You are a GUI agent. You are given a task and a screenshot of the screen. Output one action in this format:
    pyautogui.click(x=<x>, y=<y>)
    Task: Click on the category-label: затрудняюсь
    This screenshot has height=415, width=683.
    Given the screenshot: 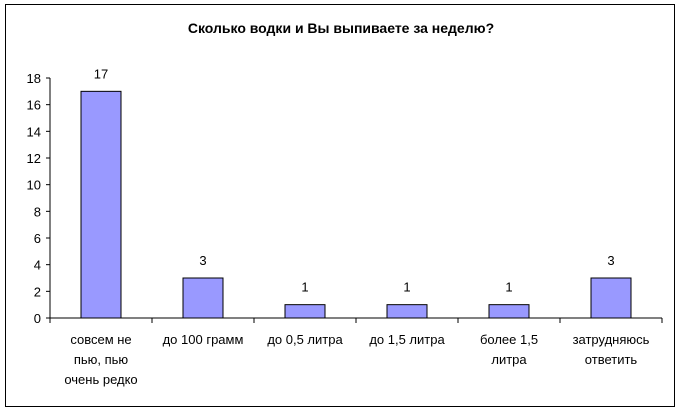 What is the action you would take?
    pyautogui.click(x=611, y=339)
    